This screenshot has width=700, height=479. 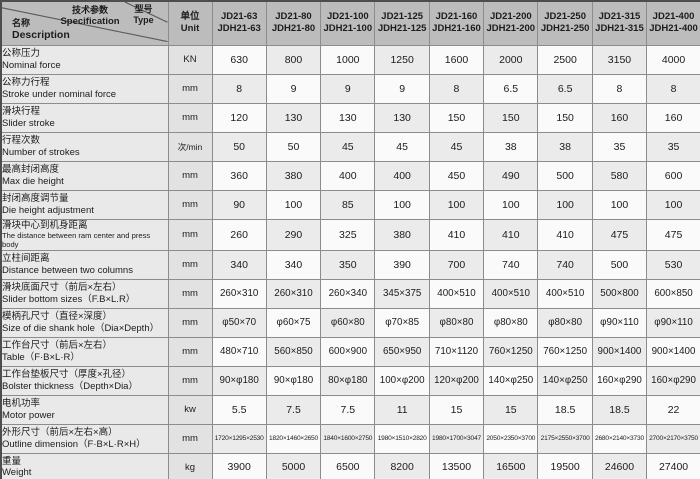 I want to click on model-jdh: JDH21-100, so click(x=348, y=29).